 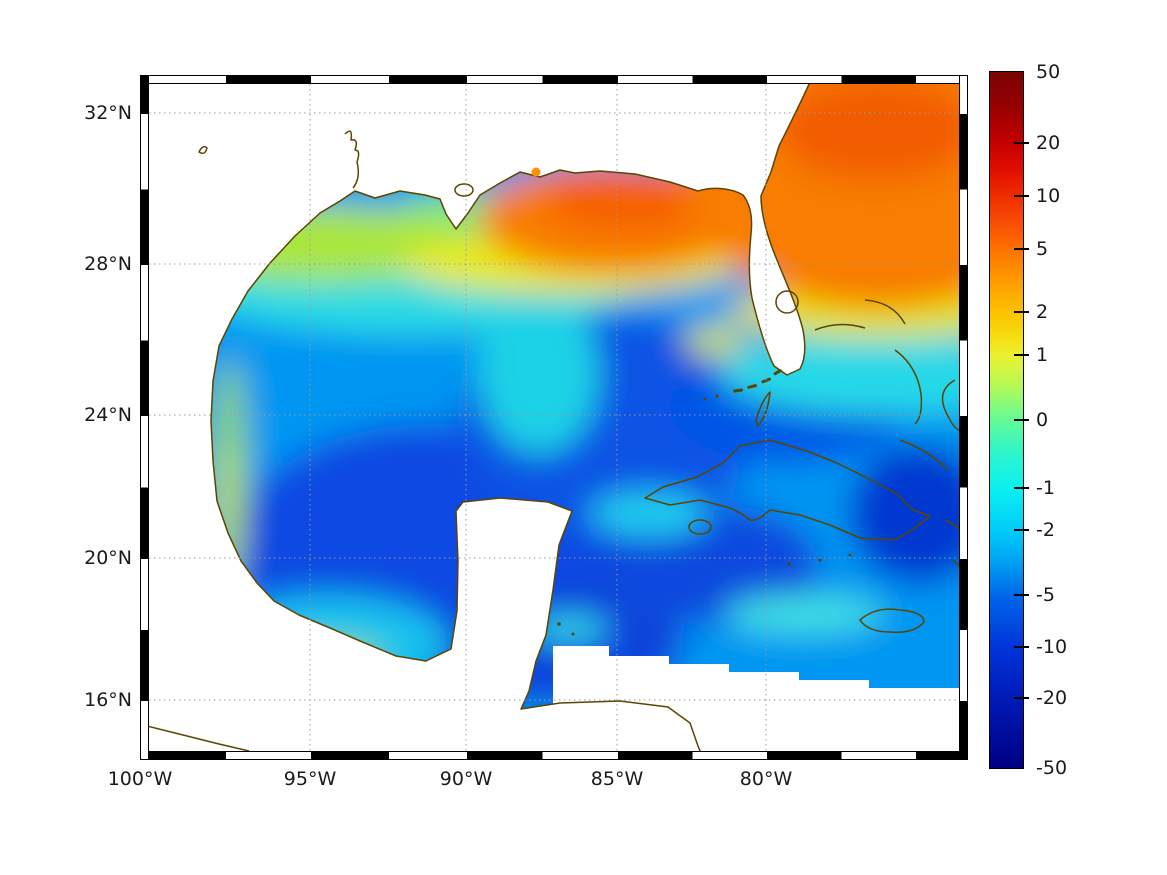 I want to click on coastal-warm-spot, so click(x=536, y=172).